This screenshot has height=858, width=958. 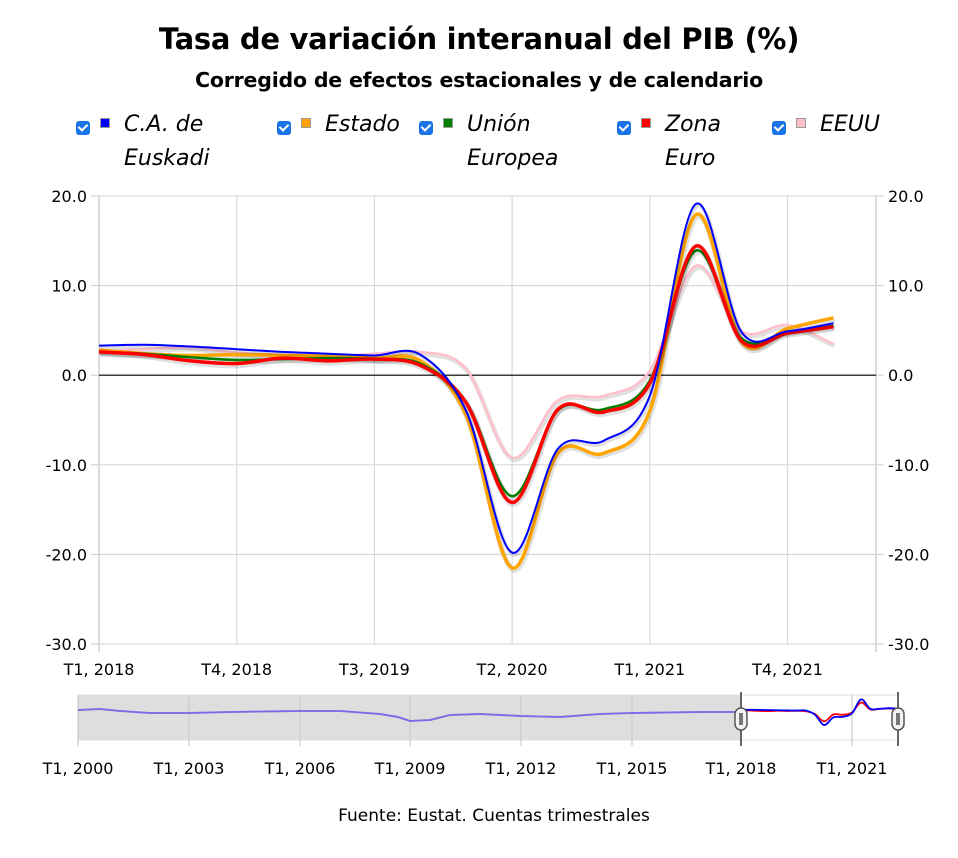 I want to click on y-axis-left: 20.0 10.0 0.0 -10.0 -20.0 -30.0, so click(x=73, y=420).